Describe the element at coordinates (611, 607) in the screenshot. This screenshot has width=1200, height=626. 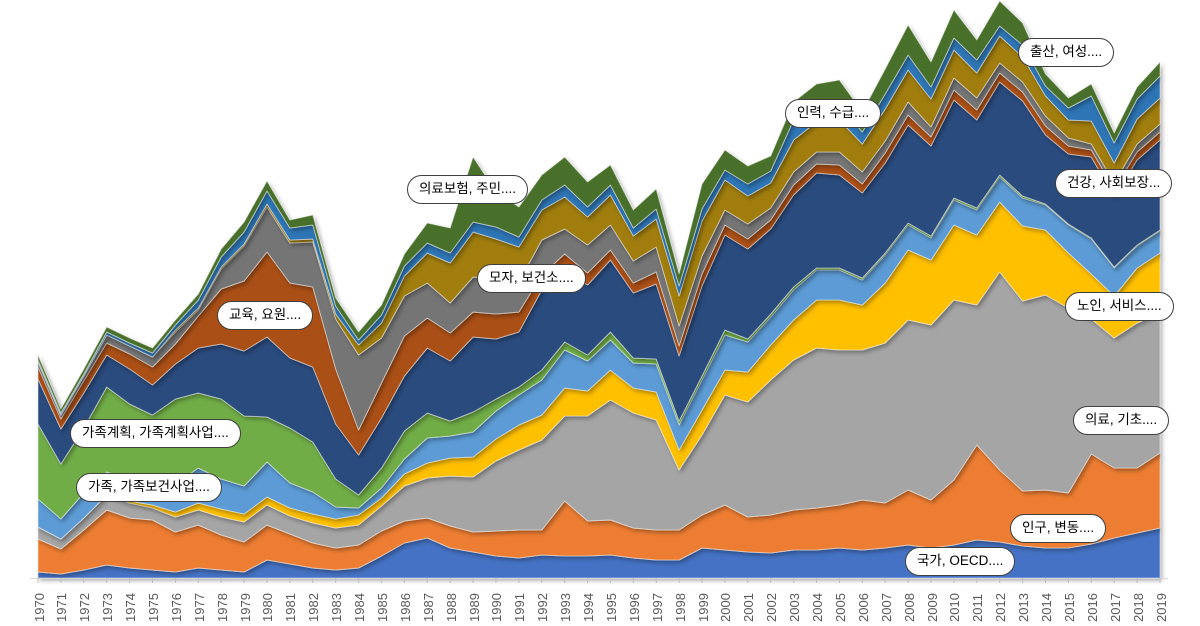
I see `x-axis-label: 1995` at that location.